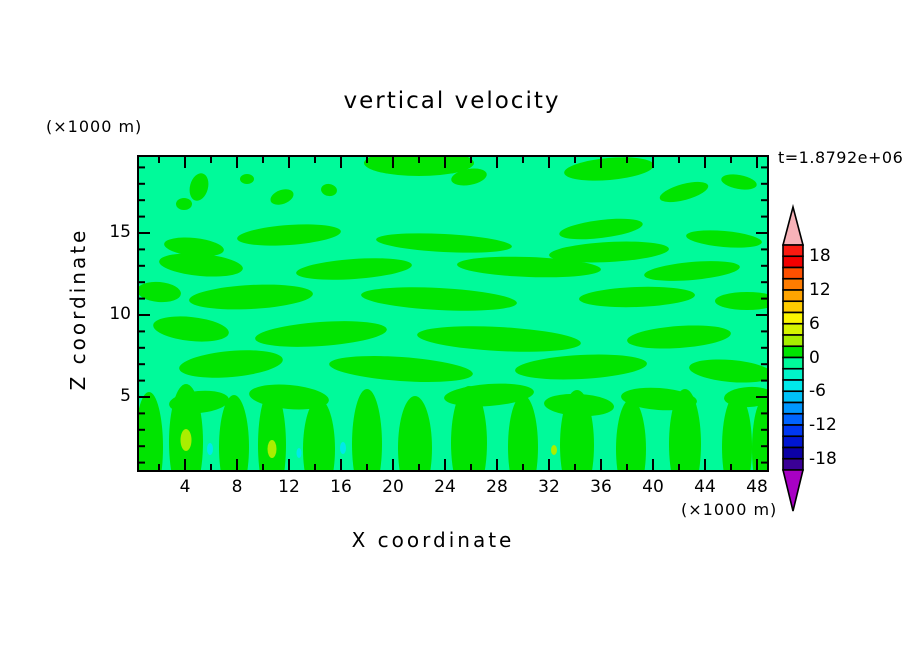 The height and width of the screenshot is (654, 904). Describe the element at coordinates (793, 224) in the screenshot. I see `colorbar-over-range-arrow` at that location.